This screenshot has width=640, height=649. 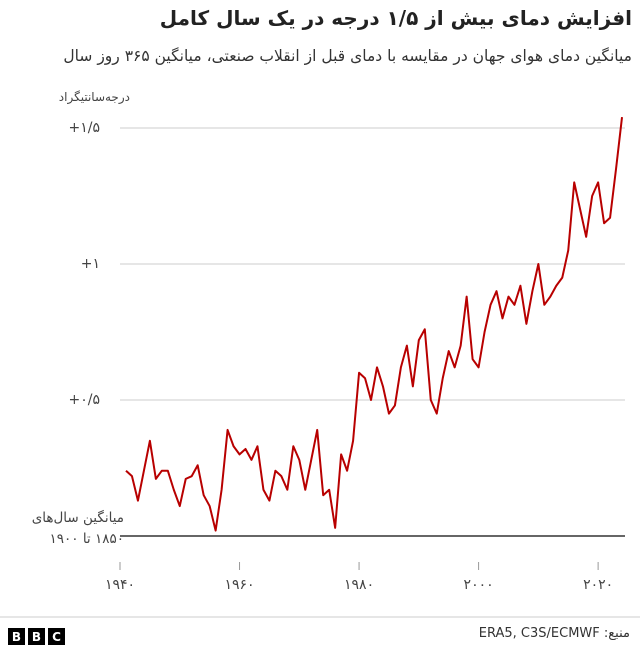 I want to click on x-tick-label: ۲۰۰۰, so click(x=479, y=585).